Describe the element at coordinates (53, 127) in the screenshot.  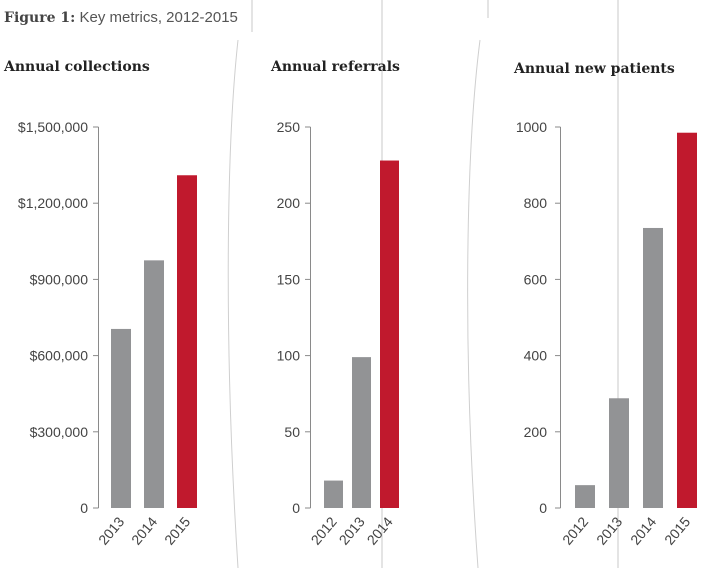
I see `y-tick-label: $1,500,000` at that location.